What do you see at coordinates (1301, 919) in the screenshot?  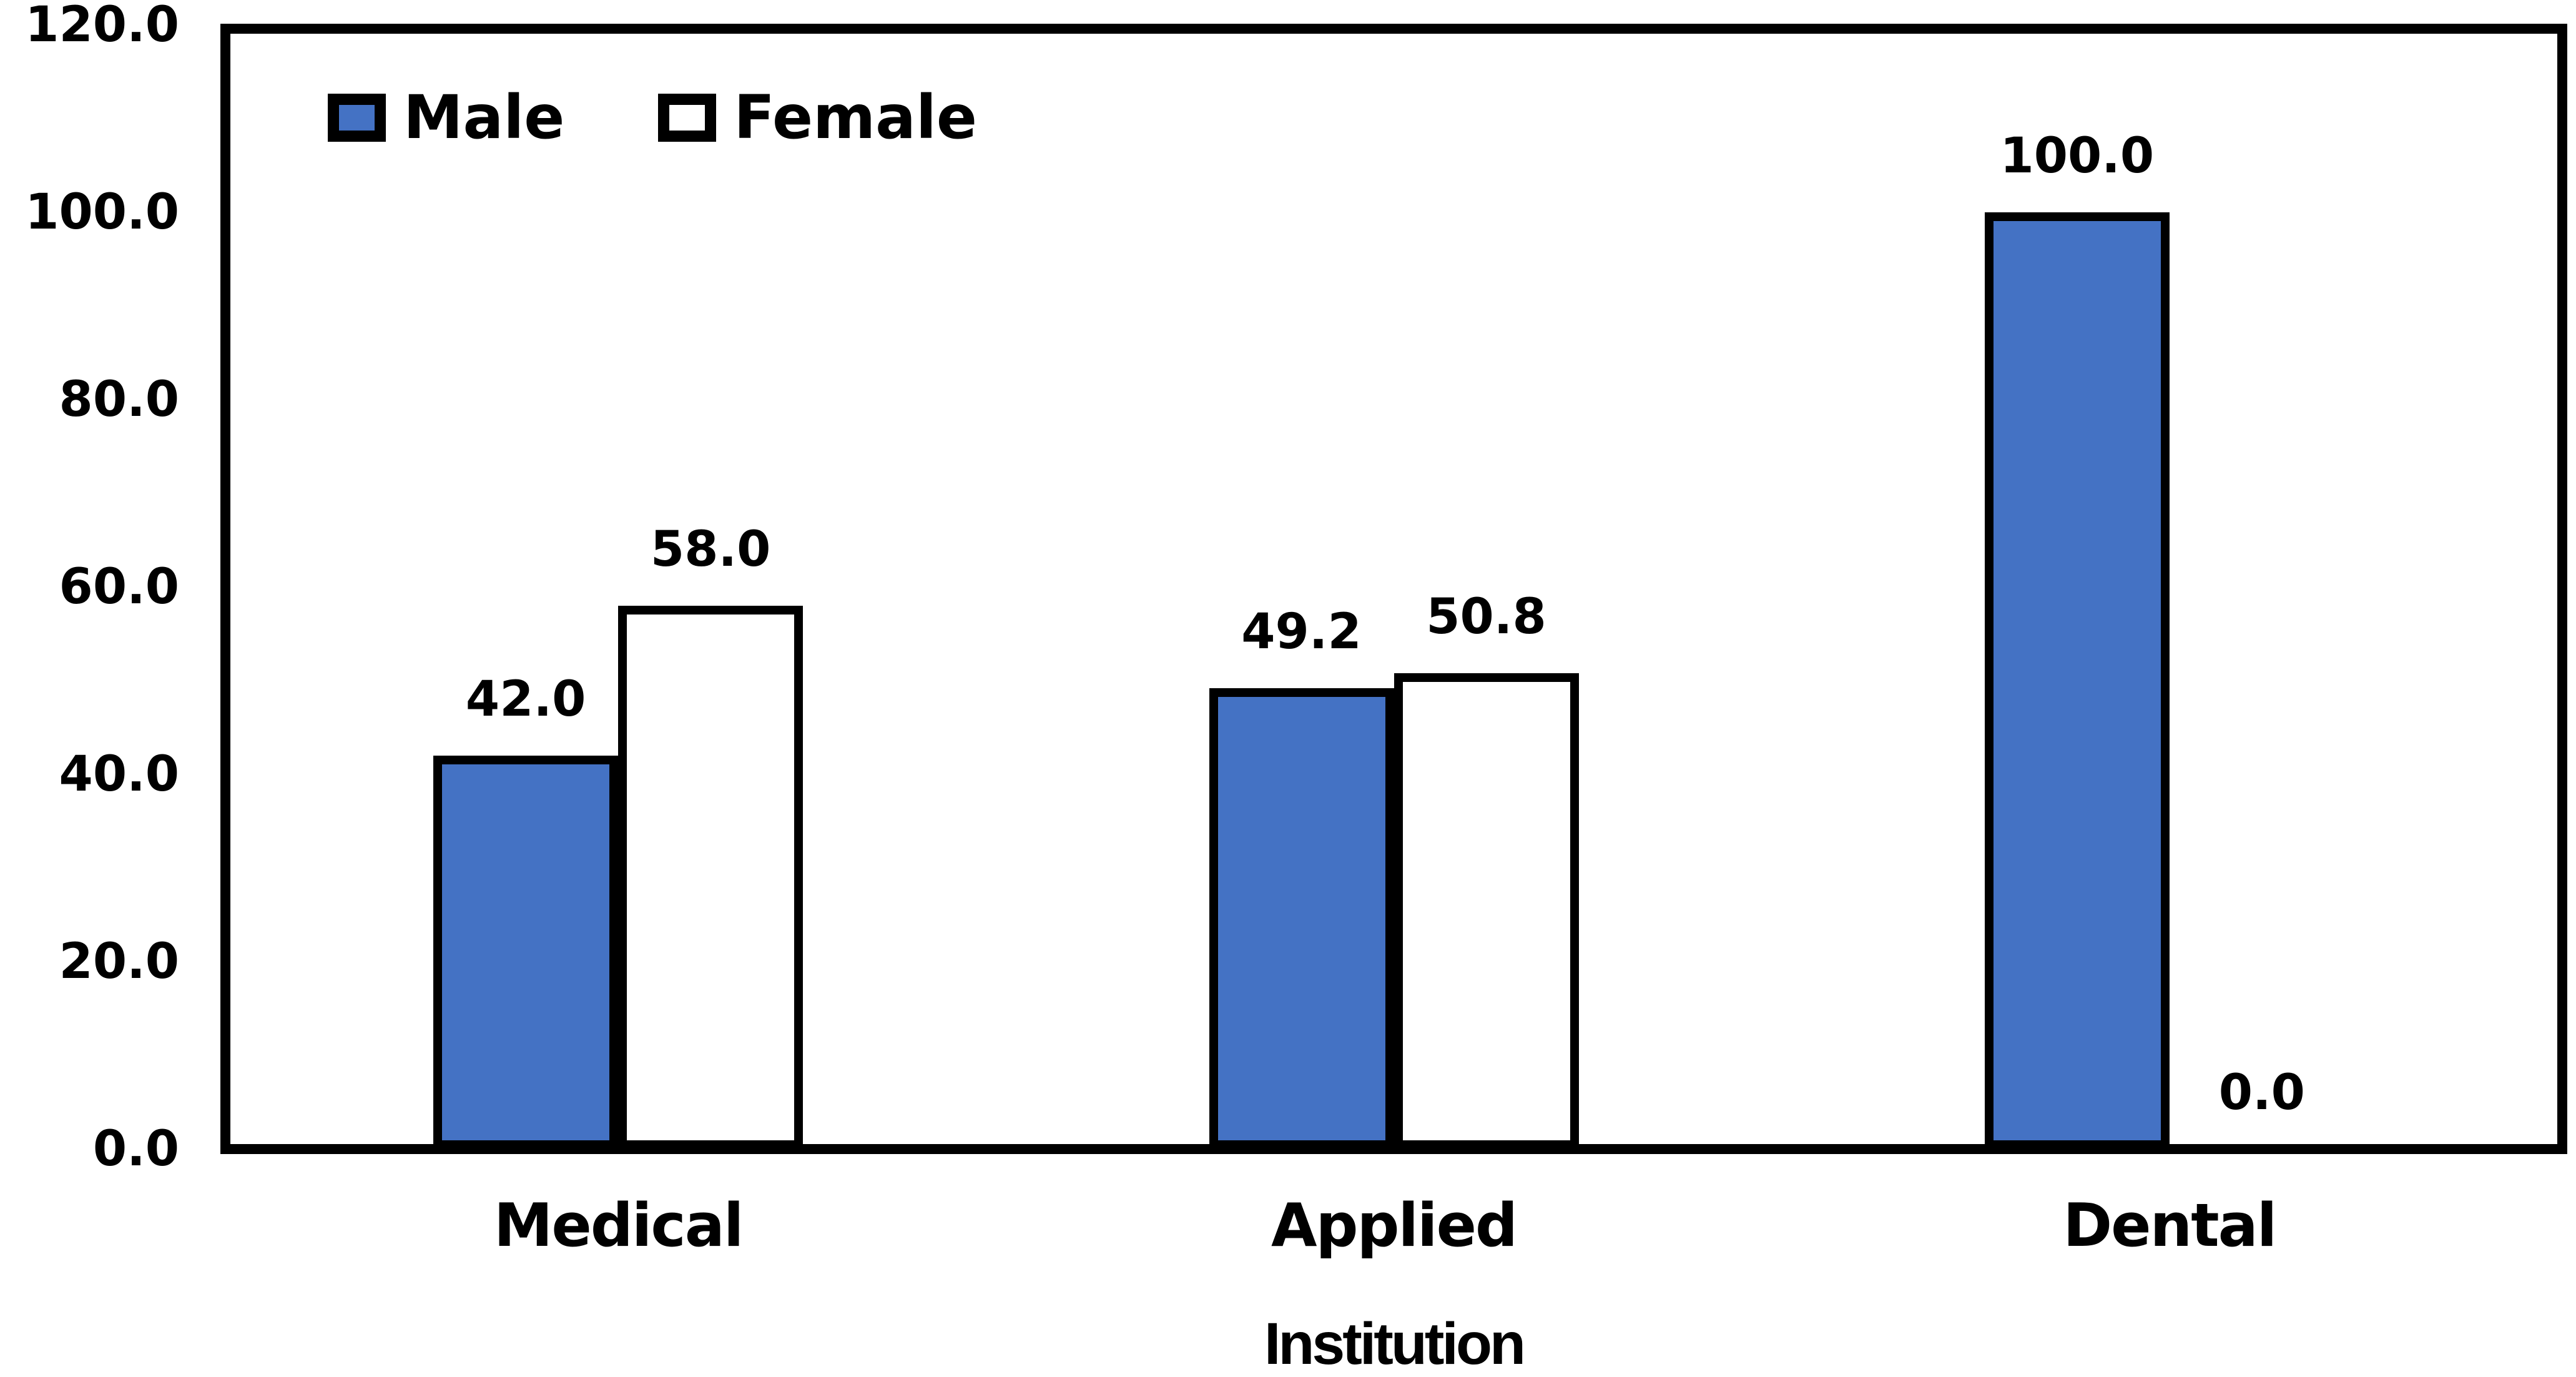 I see `bar-male-applied` at bounding box center [1301, 919].